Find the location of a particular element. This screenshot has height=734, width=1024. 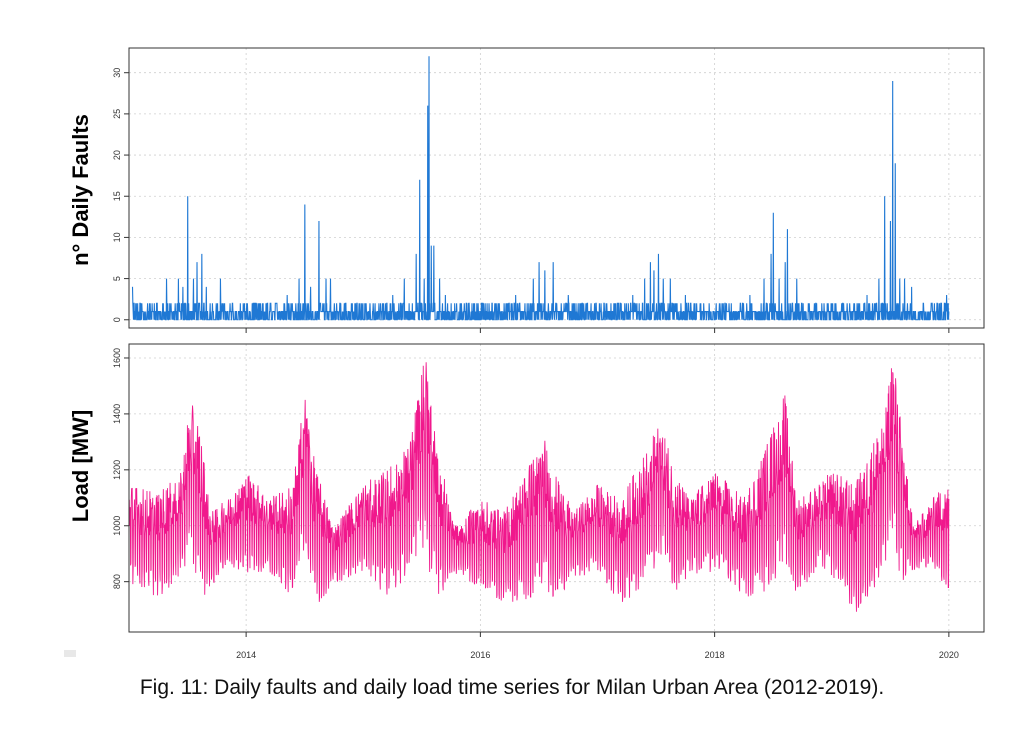

load-y-tick-label: 1600 is located at coordinates (117, 358).